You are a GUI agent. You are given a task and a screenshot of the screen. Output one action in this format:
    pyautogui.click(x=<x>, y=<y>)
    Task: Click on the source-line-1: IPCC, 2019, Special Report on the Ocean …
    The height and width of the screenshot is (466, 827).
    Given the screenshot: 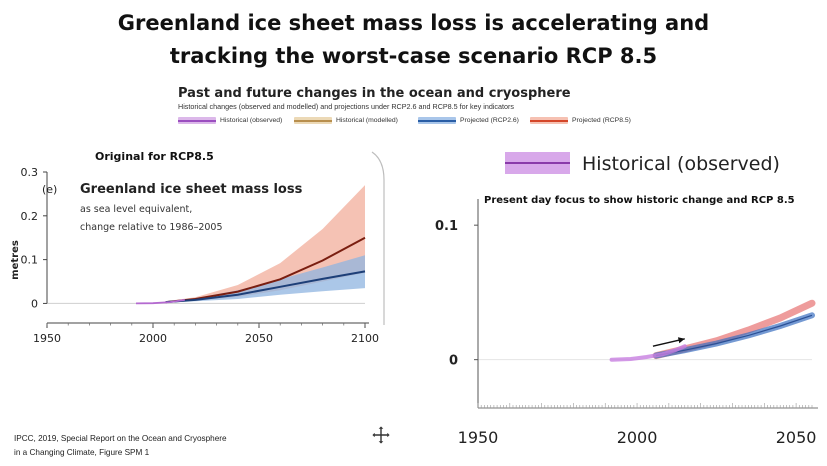 What is the action you would take?
    pyautogui.click(x=120, y=438)
    